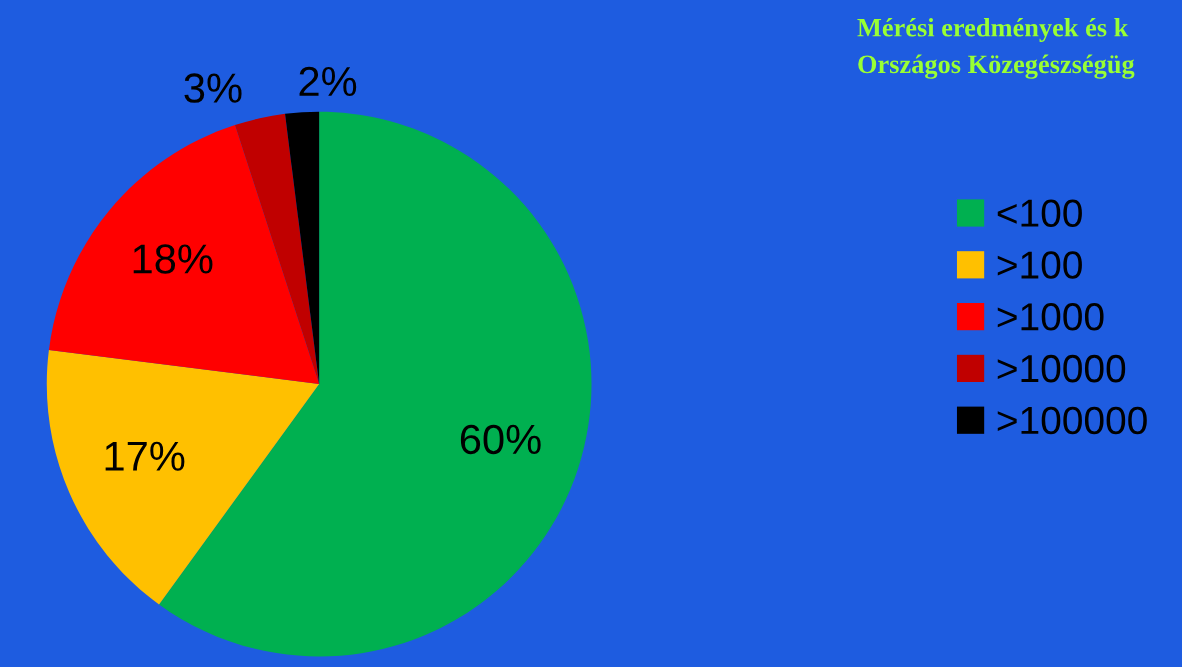 The height and width of the screenshot is (667, 1182). Describe the element at coordinates (1061, 368) in the screenshot. I see `legend-label: >10000` at that location.